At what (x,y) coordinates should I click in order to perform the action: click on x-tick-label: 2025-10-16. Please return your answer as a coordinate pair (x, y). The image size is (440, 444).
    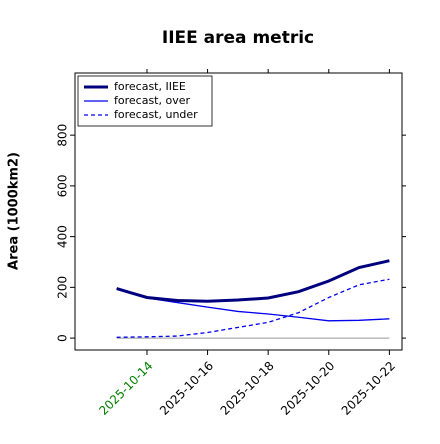
    Looking at the image, I should click on (186, 388).